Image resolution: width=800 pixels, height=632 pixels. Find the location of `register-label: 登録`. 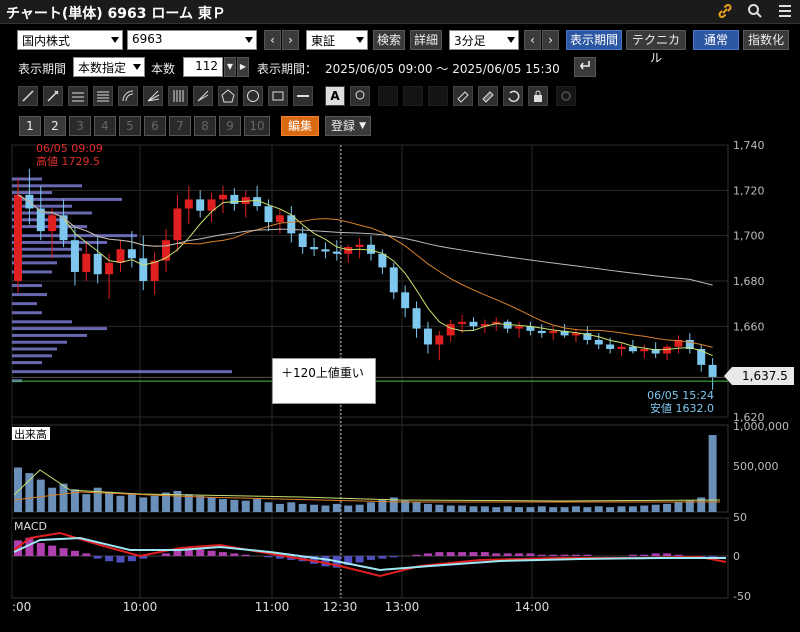

register-label: 登録 is located at coordinates (343, 126).